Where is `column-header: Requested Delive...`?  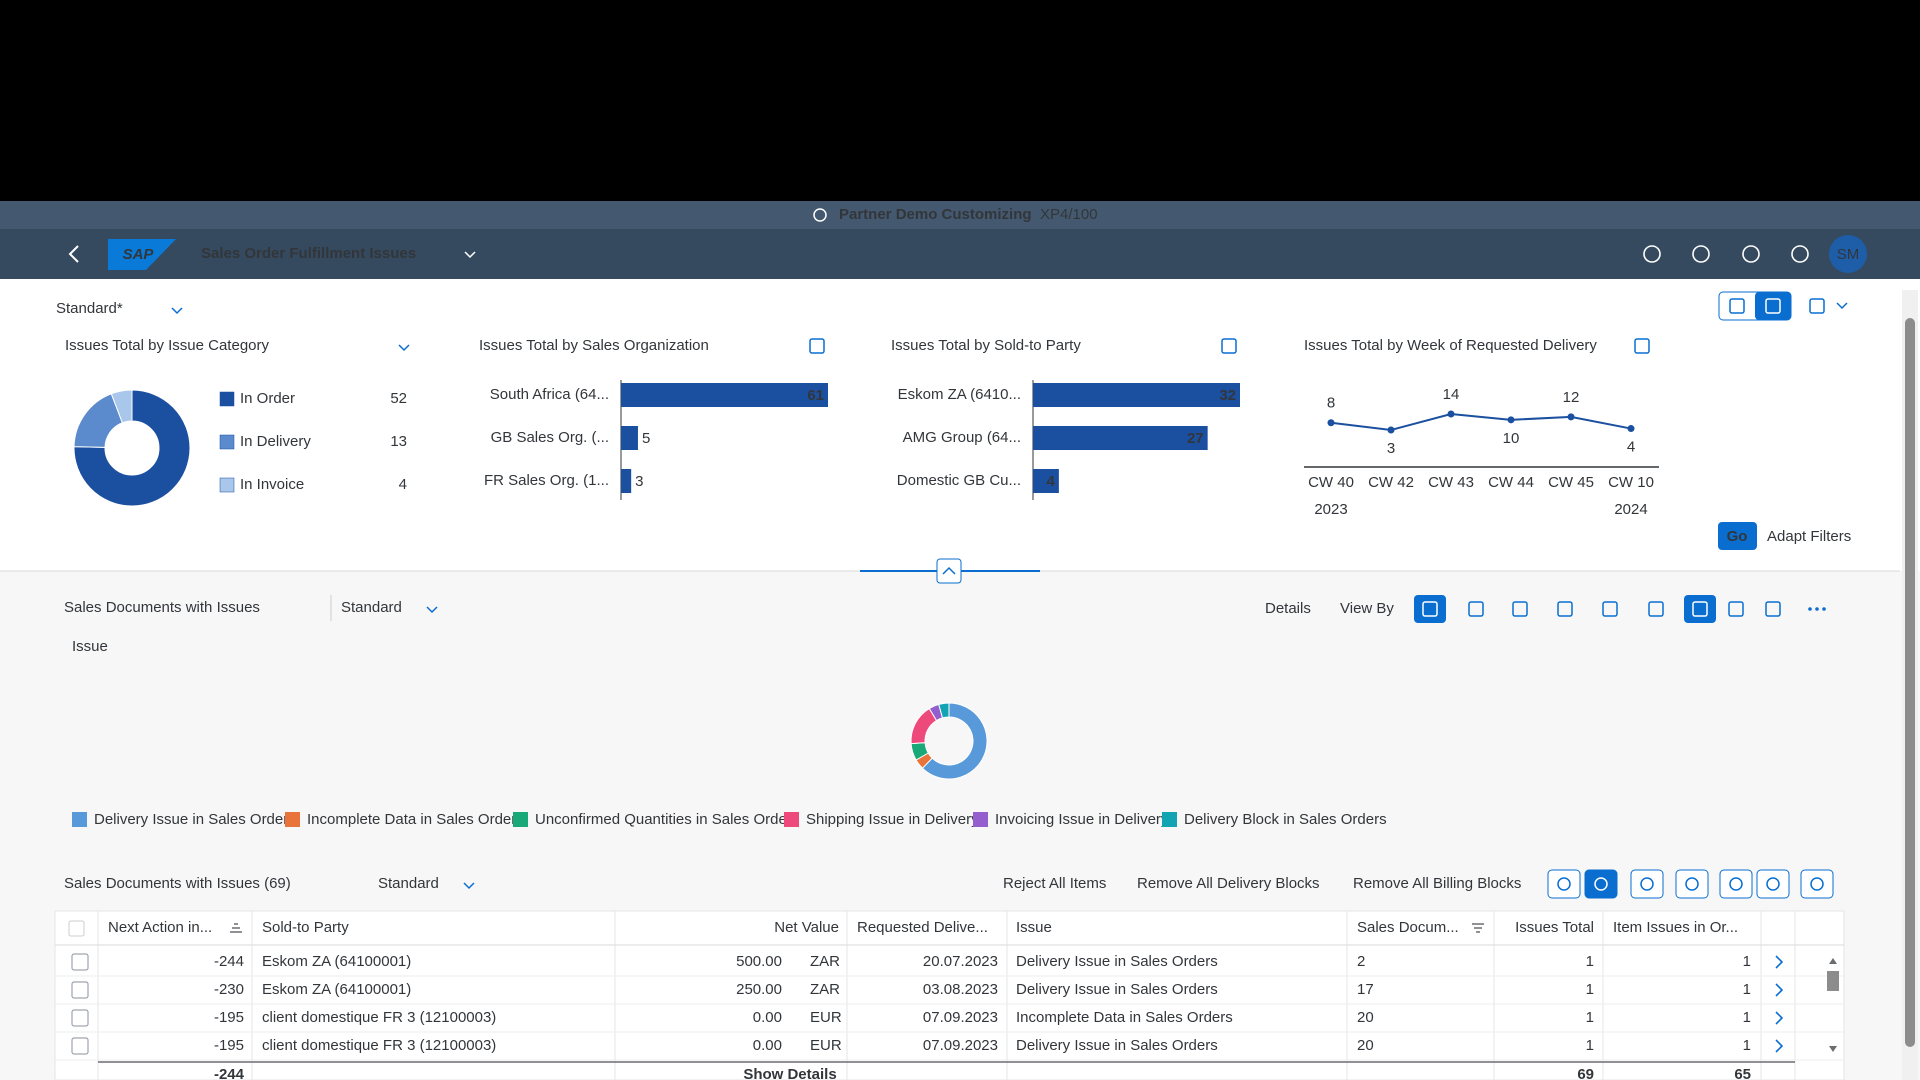
column-header: Requested Delive... is located at coordinates (922, 927).